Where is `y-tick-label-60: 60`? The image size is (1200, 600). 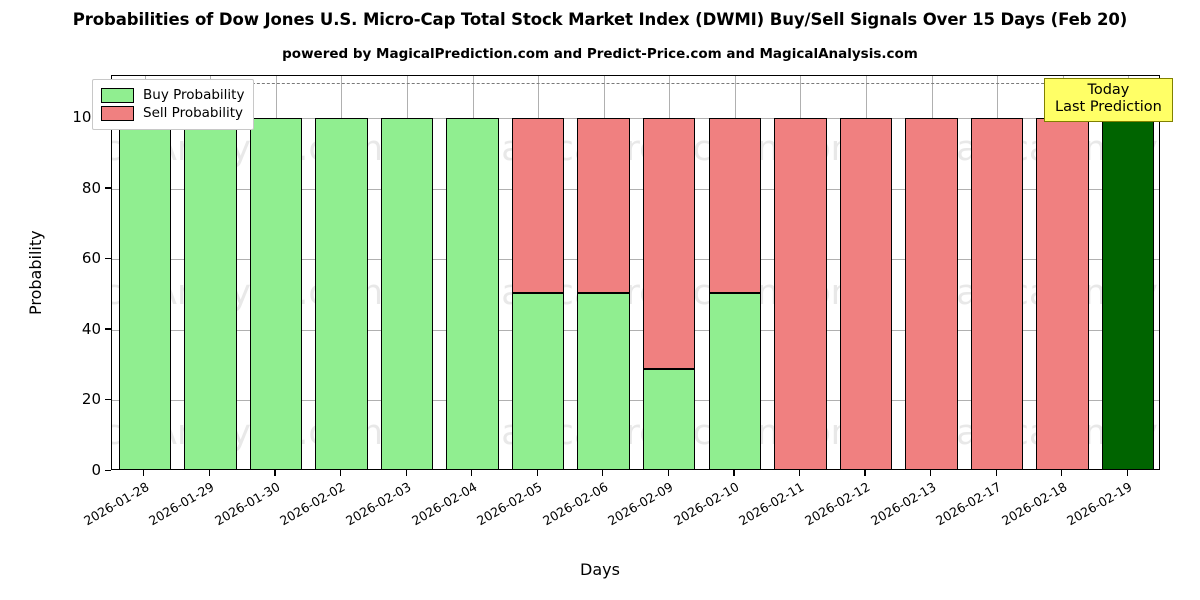 y-tick-label-60: 60 is located at coordinates (91, 258).